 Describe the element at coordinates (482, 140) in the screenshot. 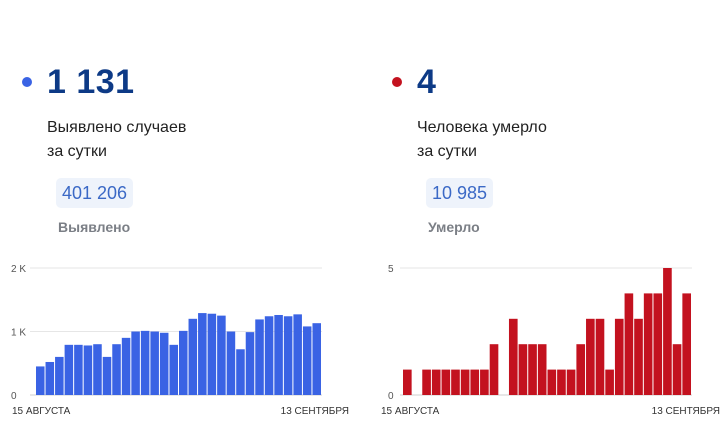

I see `deaths-caption: Человека умерло за сутки` at that location.